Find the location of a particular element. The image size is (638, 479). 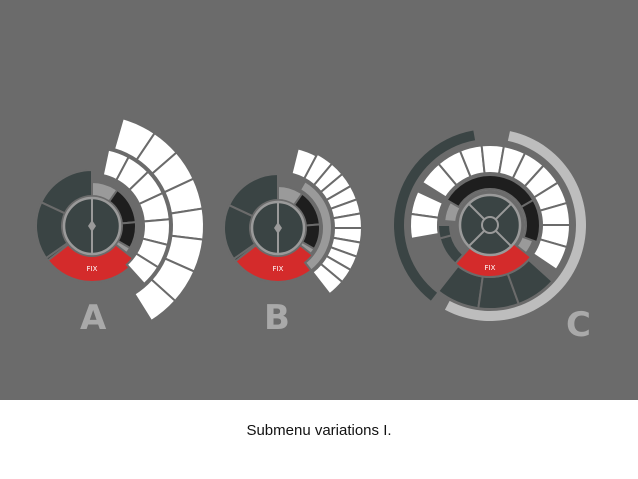

menu-c-fix-label: FIX is located at coordinates (490, 268).